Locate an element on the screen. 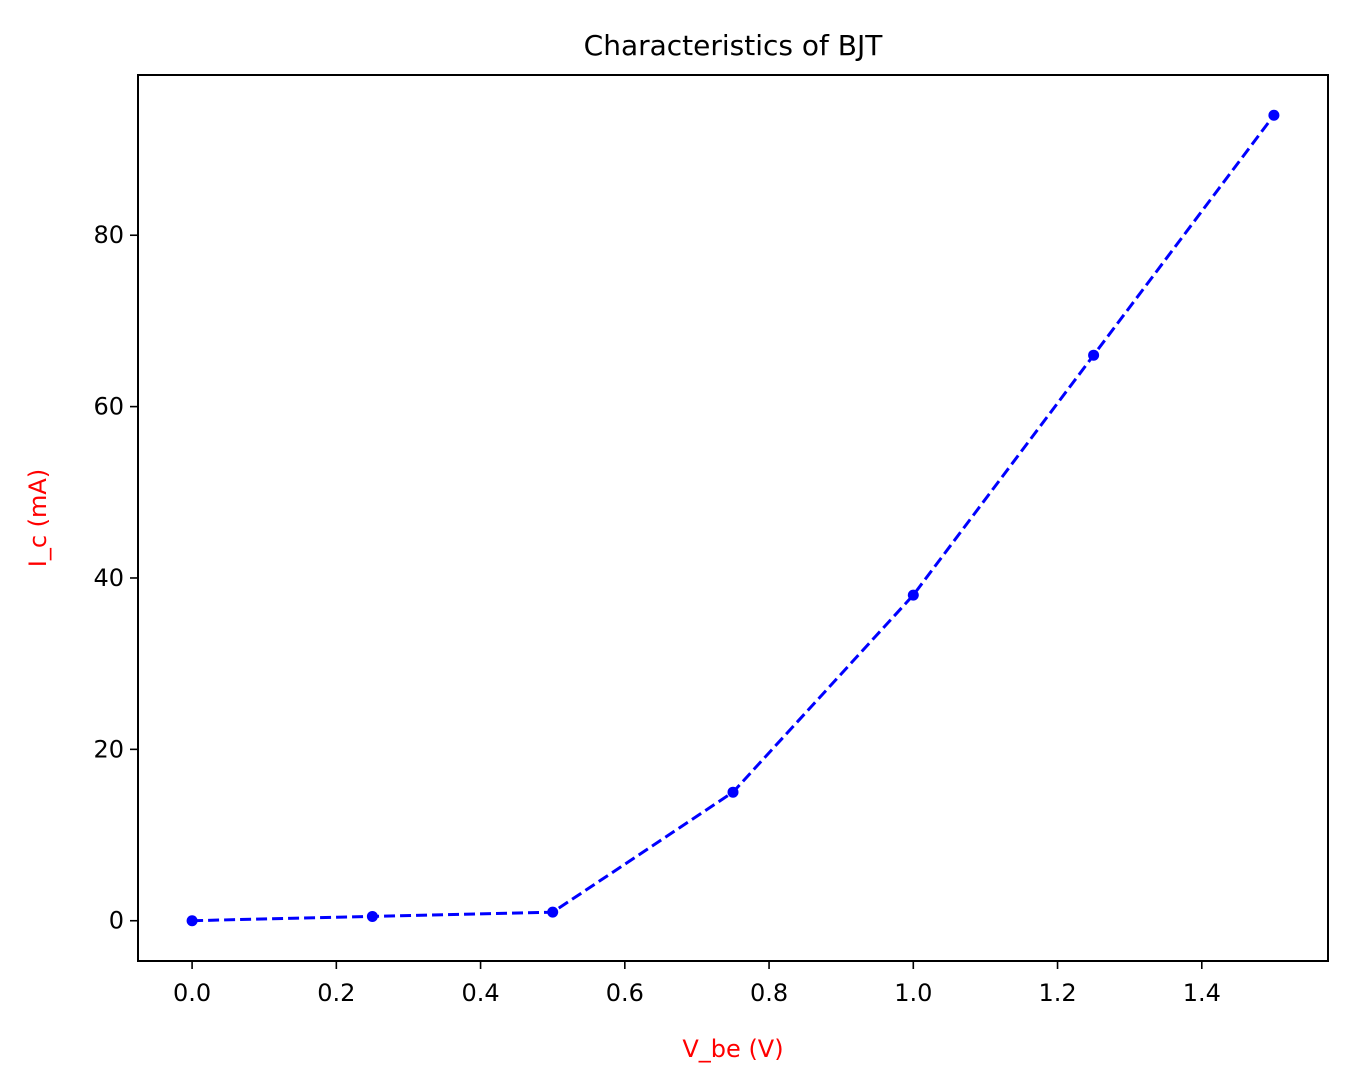  x-tick-label: 1.0 is located at coordinates (913, 993).